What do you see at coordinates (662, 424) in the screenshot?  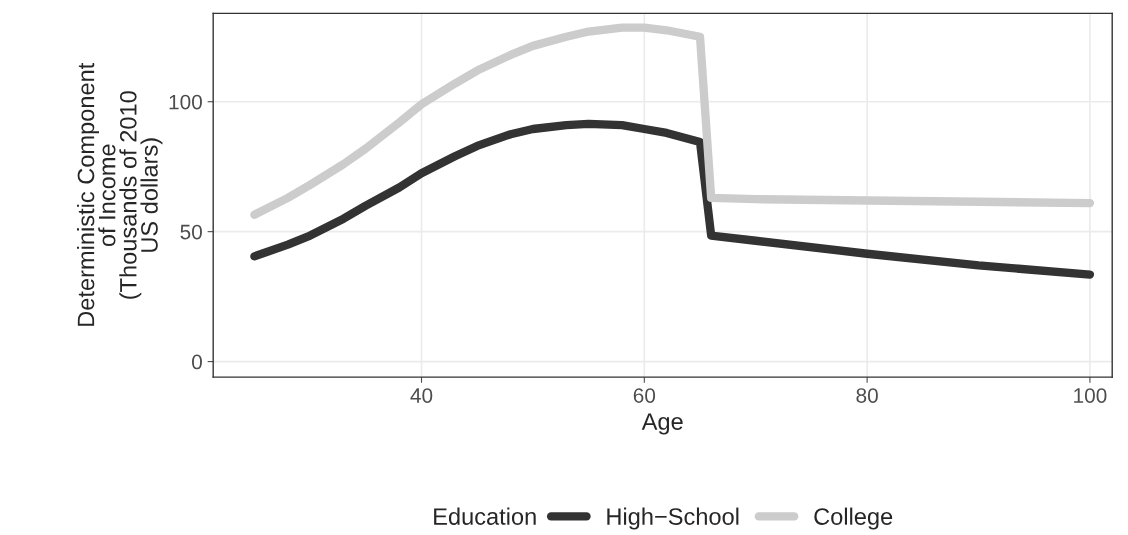 I see `x-axis-title: Age` at bounding box center [662, 424].